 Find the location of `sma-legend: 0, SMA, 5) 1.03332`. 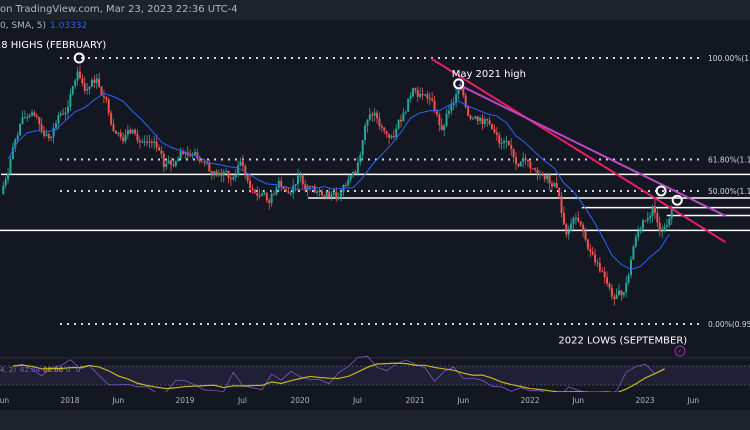

sma-legend: 0, SMA, 5) 1.03332 is located at coordinates (43, 26).